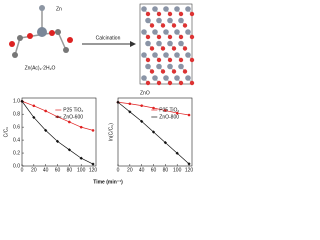  Describe the element at coordinates (16, 140) in the screenshot. I see `y-tick-label: 0.4` at that location.